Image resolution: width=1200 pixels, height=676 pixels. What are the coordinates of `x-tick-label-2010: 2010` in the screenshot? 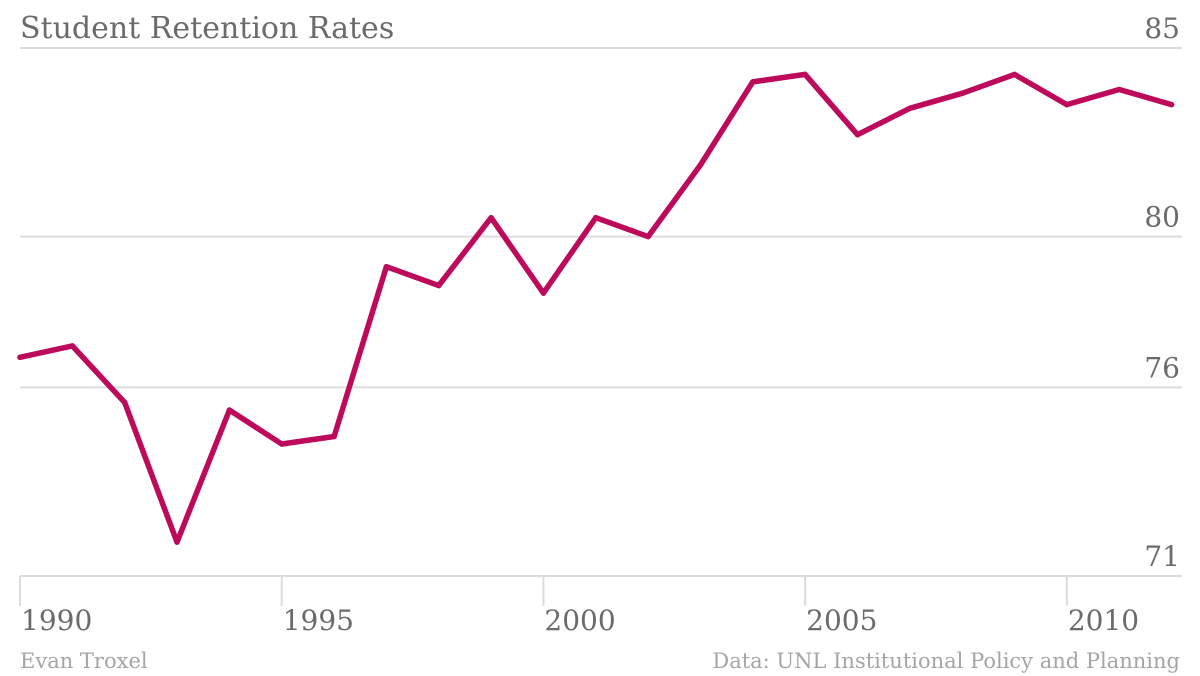 It's located at (1103, 620).